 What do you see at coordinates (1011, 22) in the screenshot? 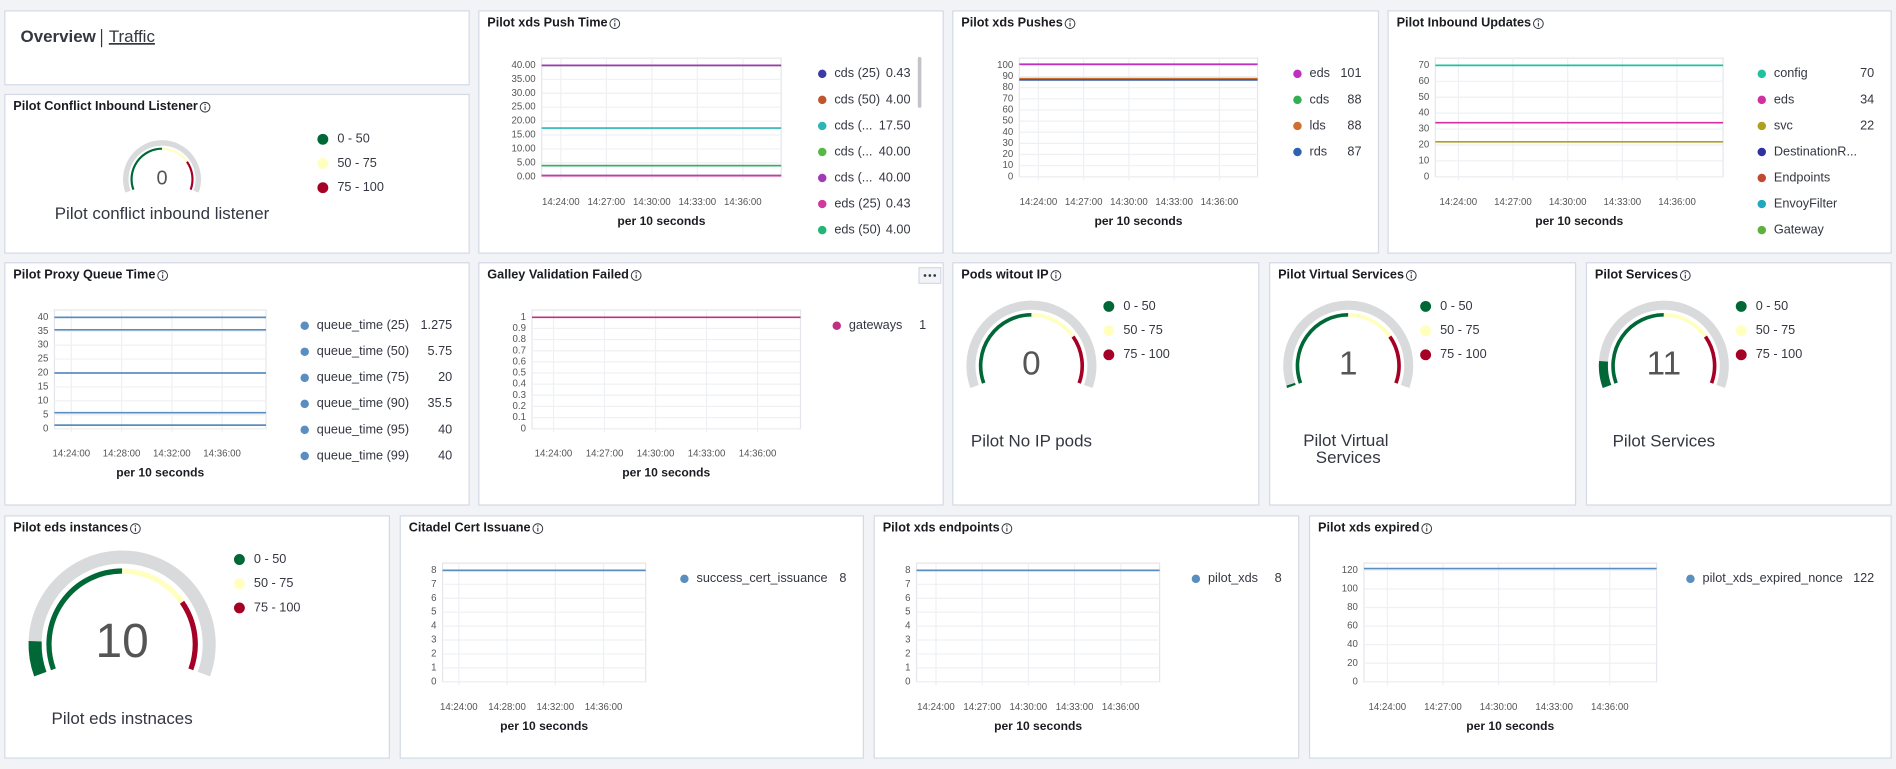
I see `panel-title: Pilot xds Pushes` at bounding box center [1011, 22].